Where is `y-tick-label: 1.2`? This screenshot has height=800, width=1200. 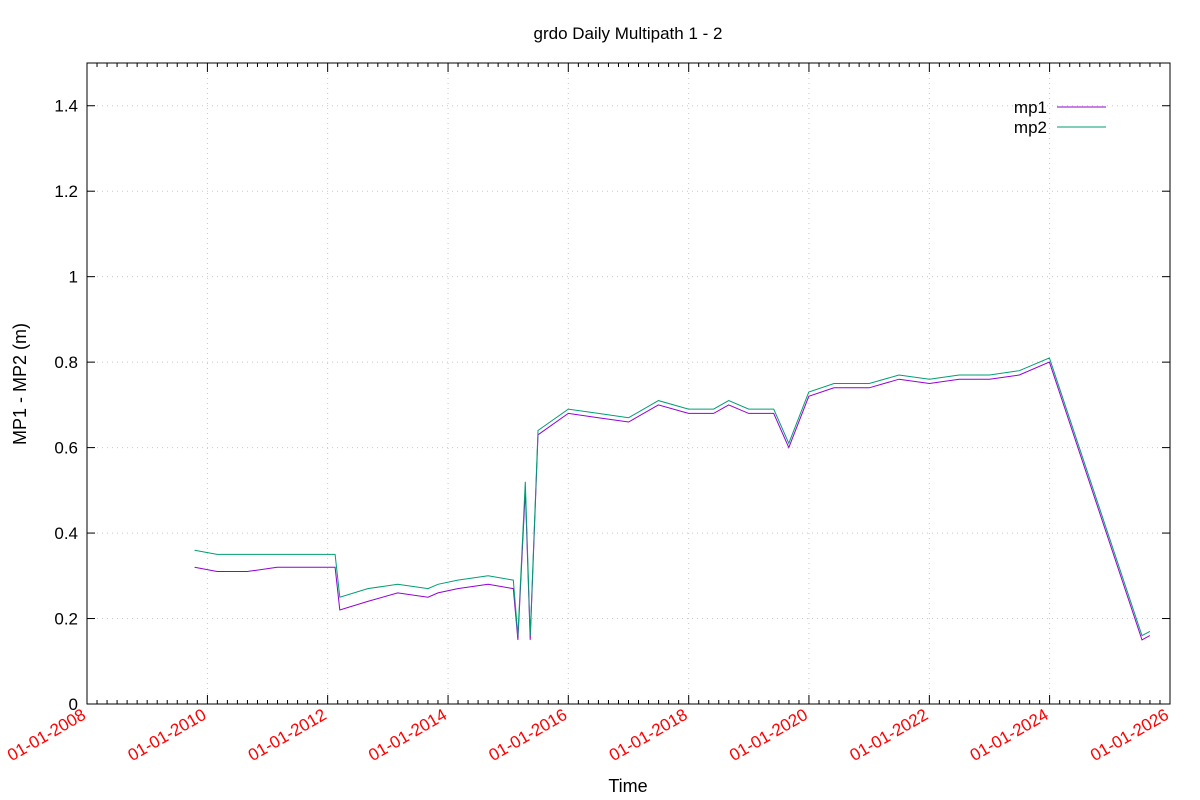
y-tick-label: 1.2 is located at coordinates (66, 191).